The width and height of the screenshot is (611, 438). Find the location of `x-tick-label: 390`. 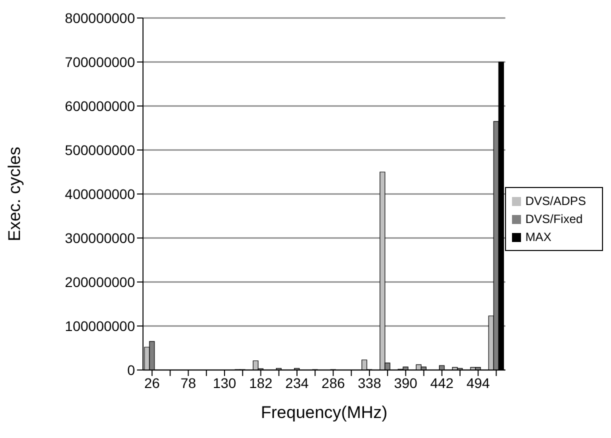

x-tick-label: 390 is located at coordinates (406, 382).